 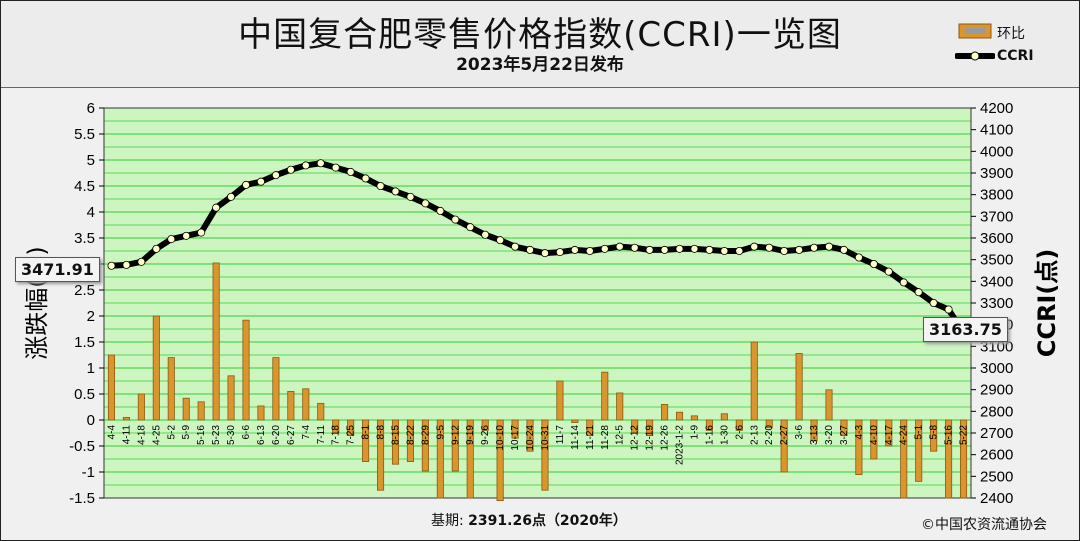 I want to click on legend-label-line: CCRI, so click(x=1015, y=56).